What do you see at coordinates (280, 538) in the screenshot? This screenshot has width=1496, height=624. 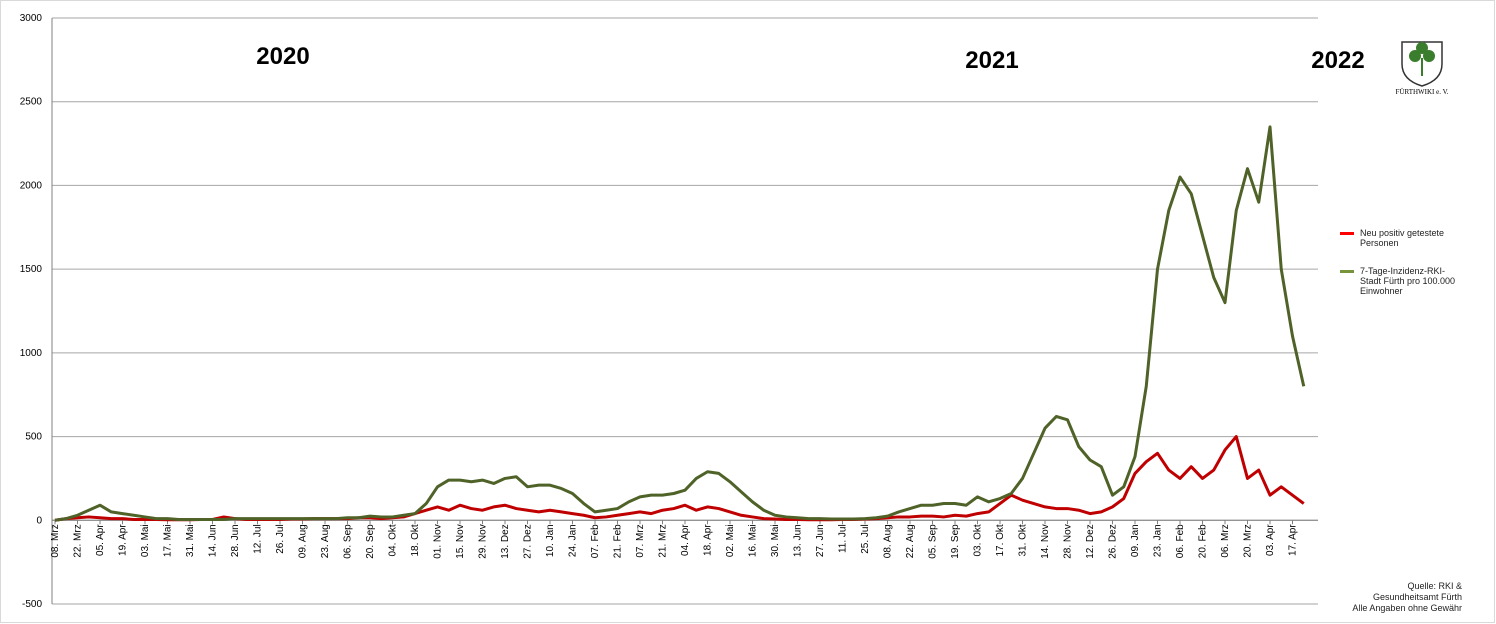 I see `x-tick-label: 26. Jul` at bounding box center [280, 538].